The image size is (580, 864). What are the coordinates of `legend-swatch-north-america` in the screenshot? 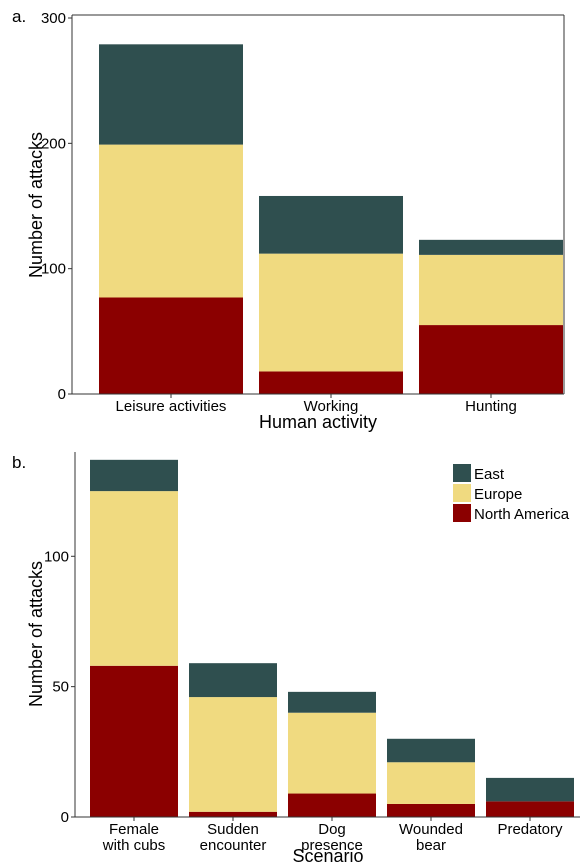 It's located at (462, 513).